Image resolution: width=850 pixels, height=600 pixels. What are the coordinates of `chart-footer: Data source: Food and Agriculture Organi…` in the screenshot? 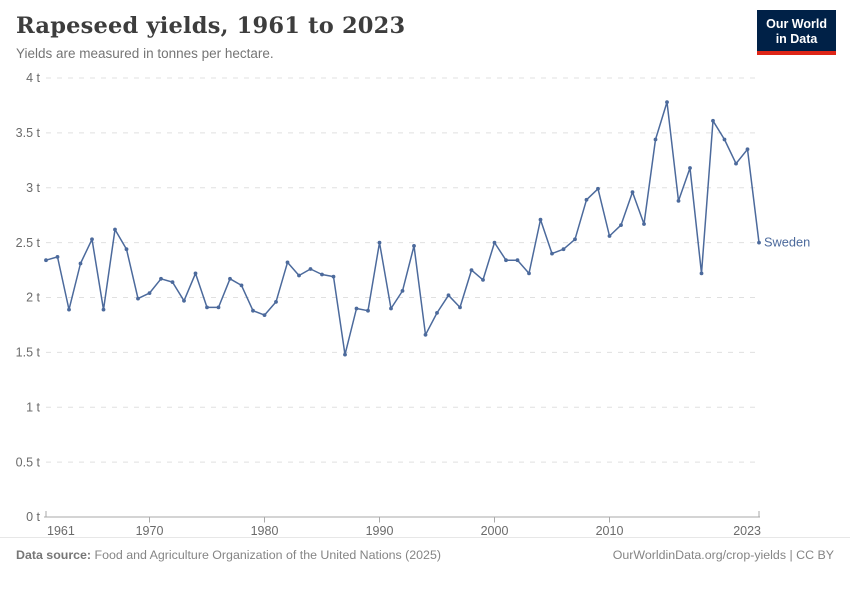 It's located at (425, 568).